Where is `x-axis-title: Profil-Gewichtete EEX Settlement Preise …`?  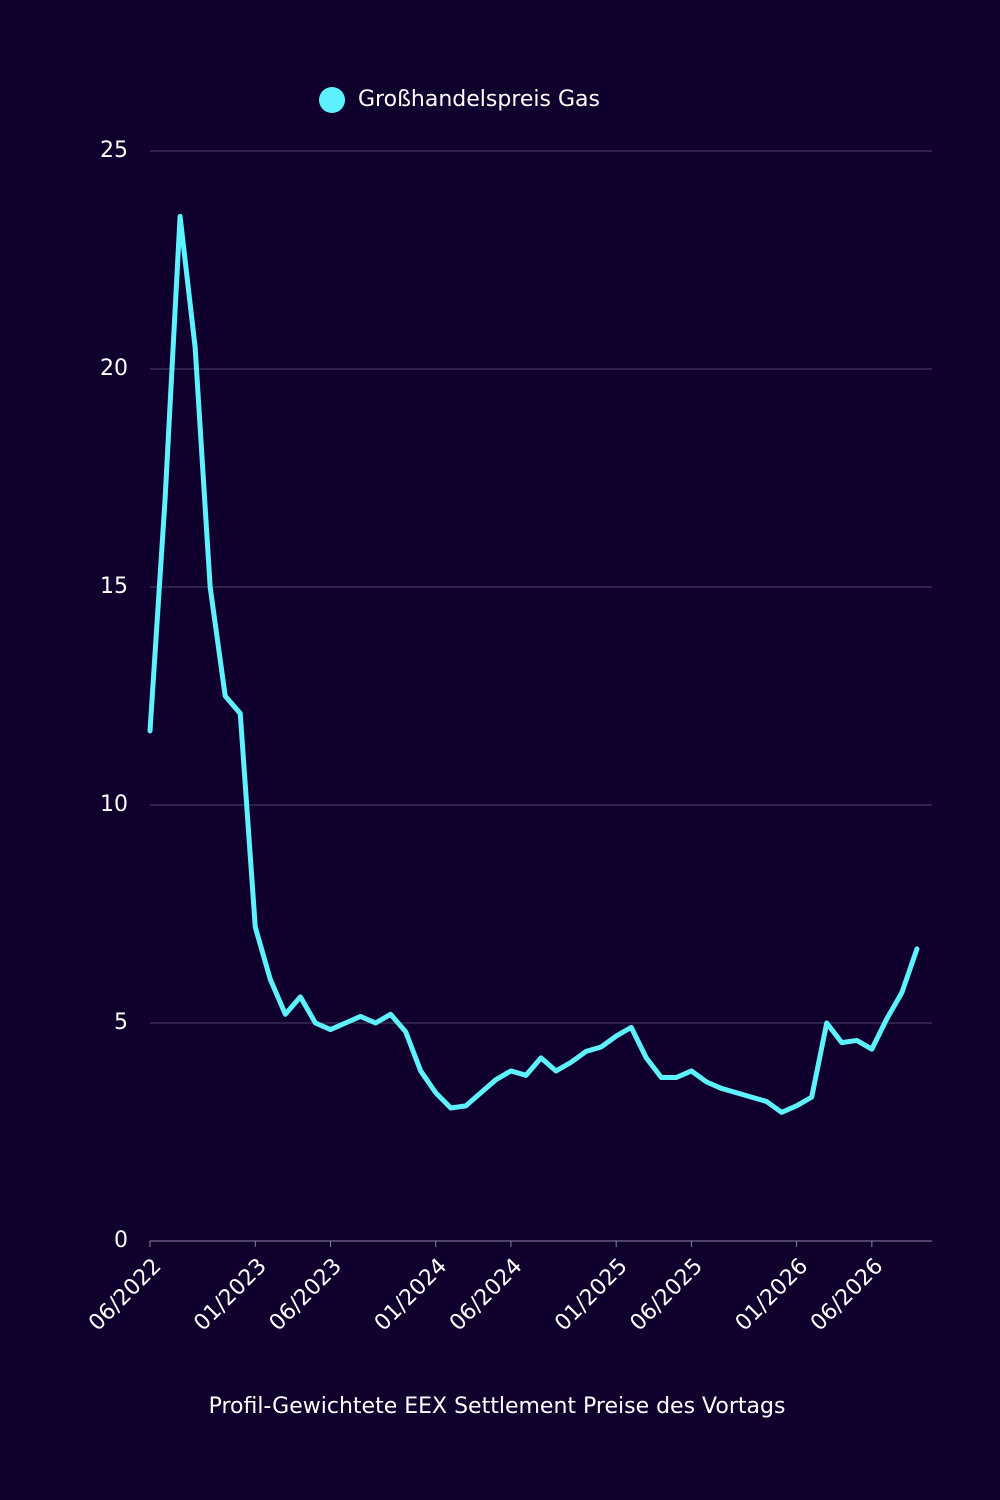 x-axis-title: Profil-Gewichtete EEX Settlement Preise … is located at coordinates (497, 1406).